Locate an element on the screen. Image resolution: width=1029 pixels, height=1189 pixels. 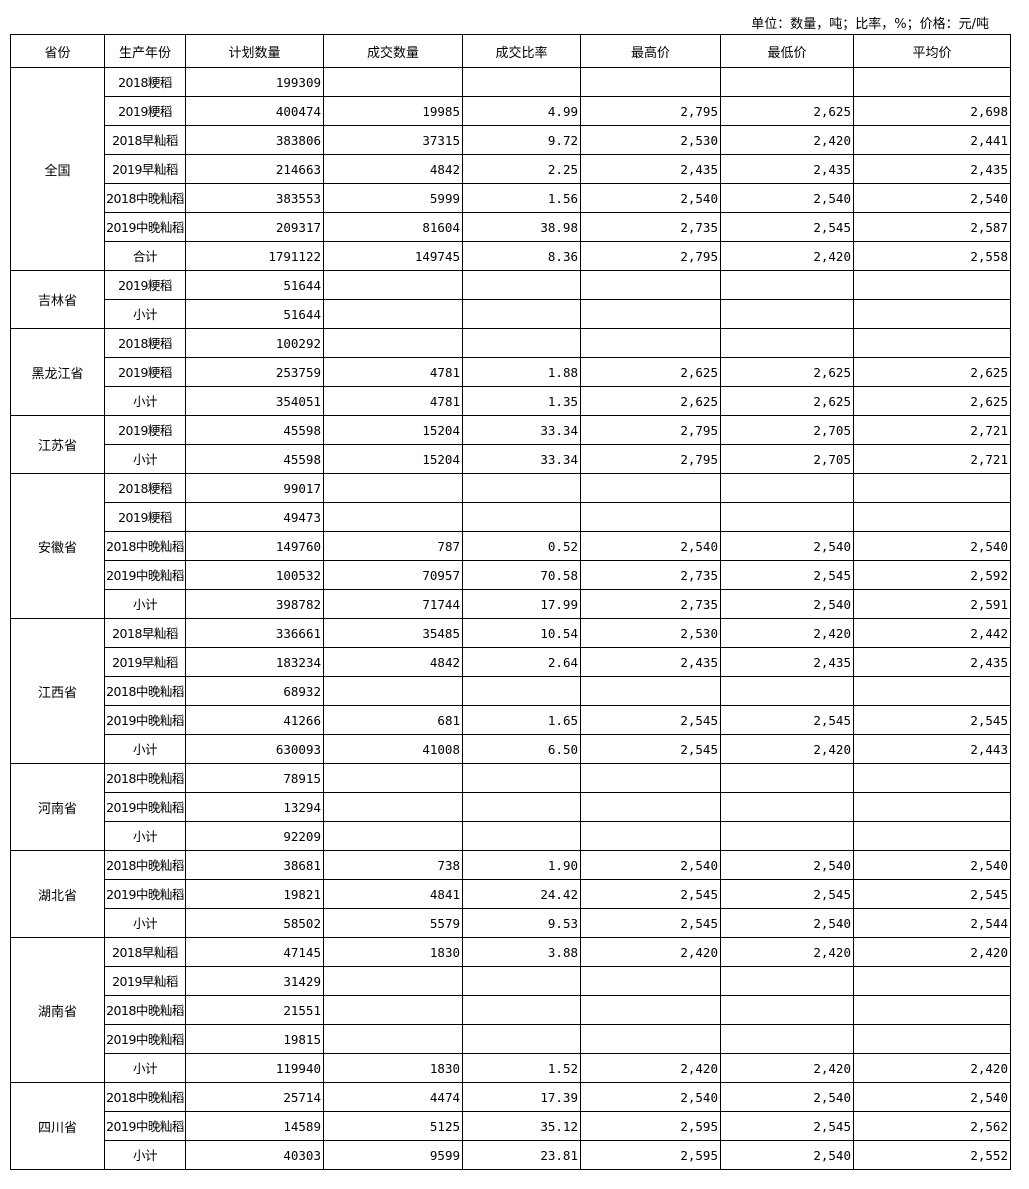
trade-ratio-cell: 8.36 is located at coordinates (521, 256).